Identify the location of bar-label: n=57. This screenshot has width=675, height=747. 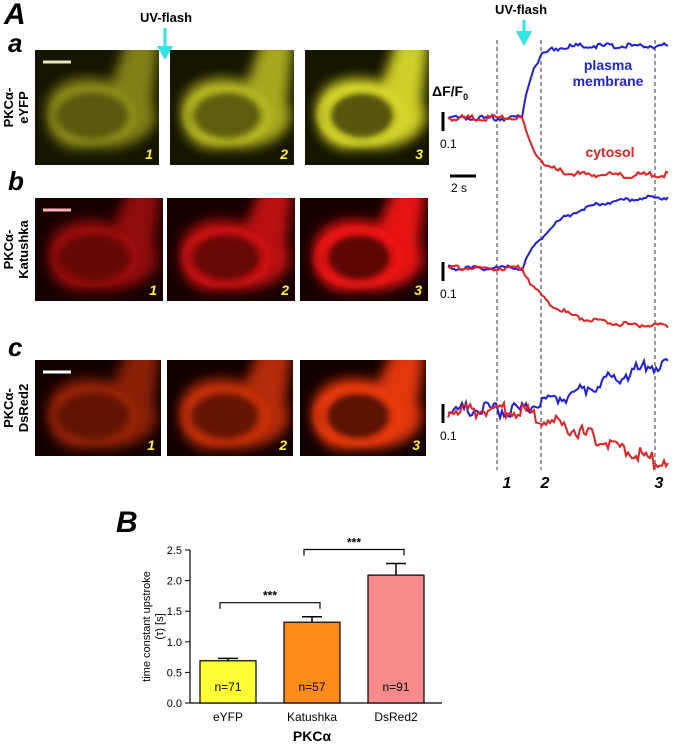
(311, 687).